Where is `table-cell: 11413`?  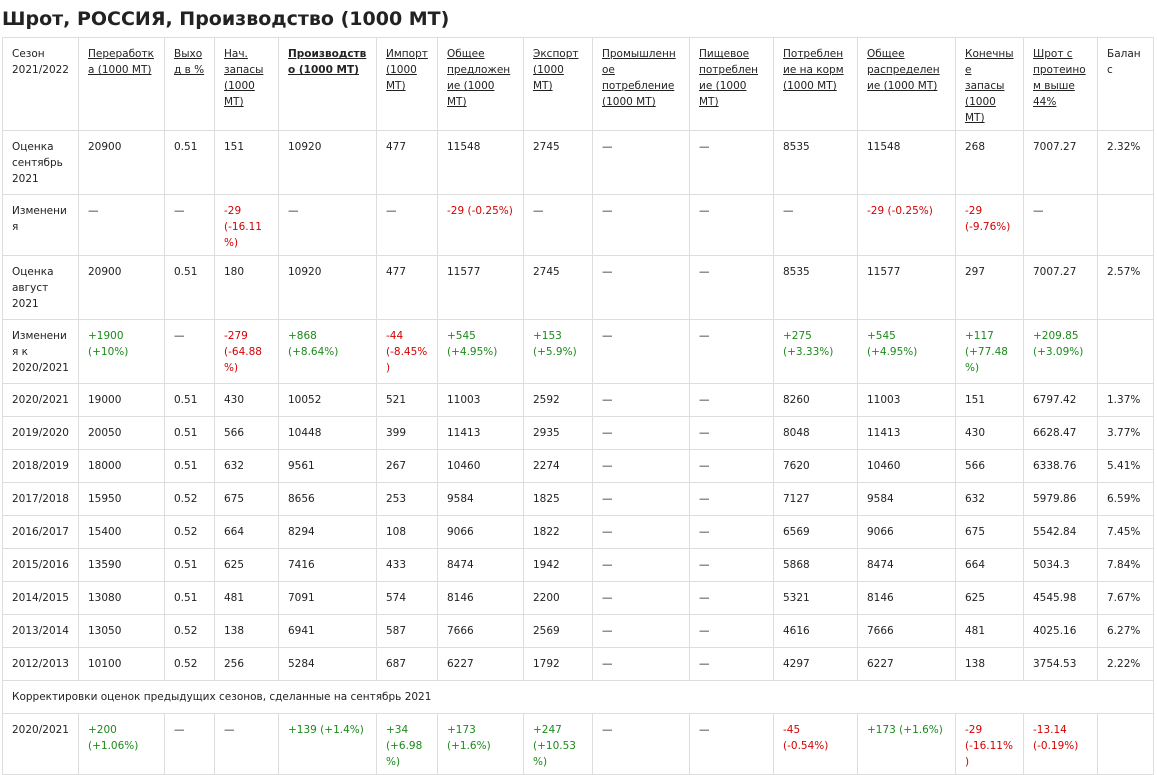 table-cell: 11413 is located at coordinates (906, 433).